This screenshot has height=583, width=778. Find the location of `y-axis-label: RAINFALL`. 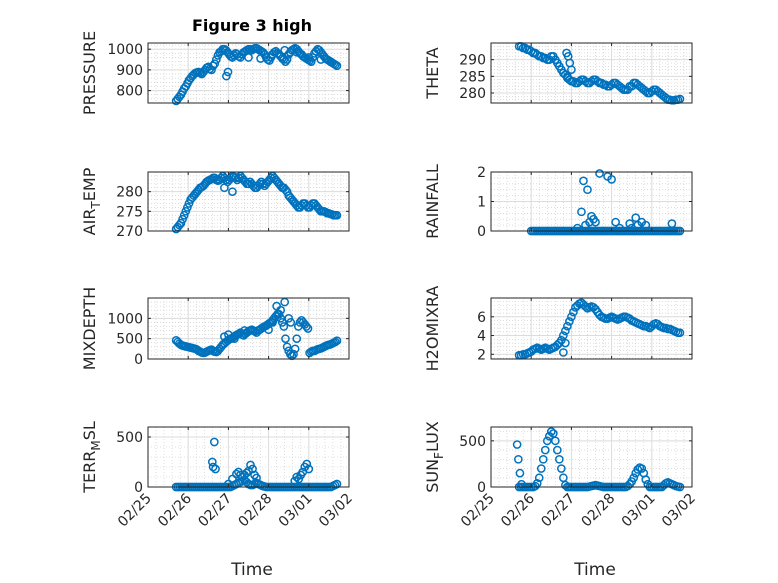

y-axis-label: RAINFALL is located at coordinates (432, 201).